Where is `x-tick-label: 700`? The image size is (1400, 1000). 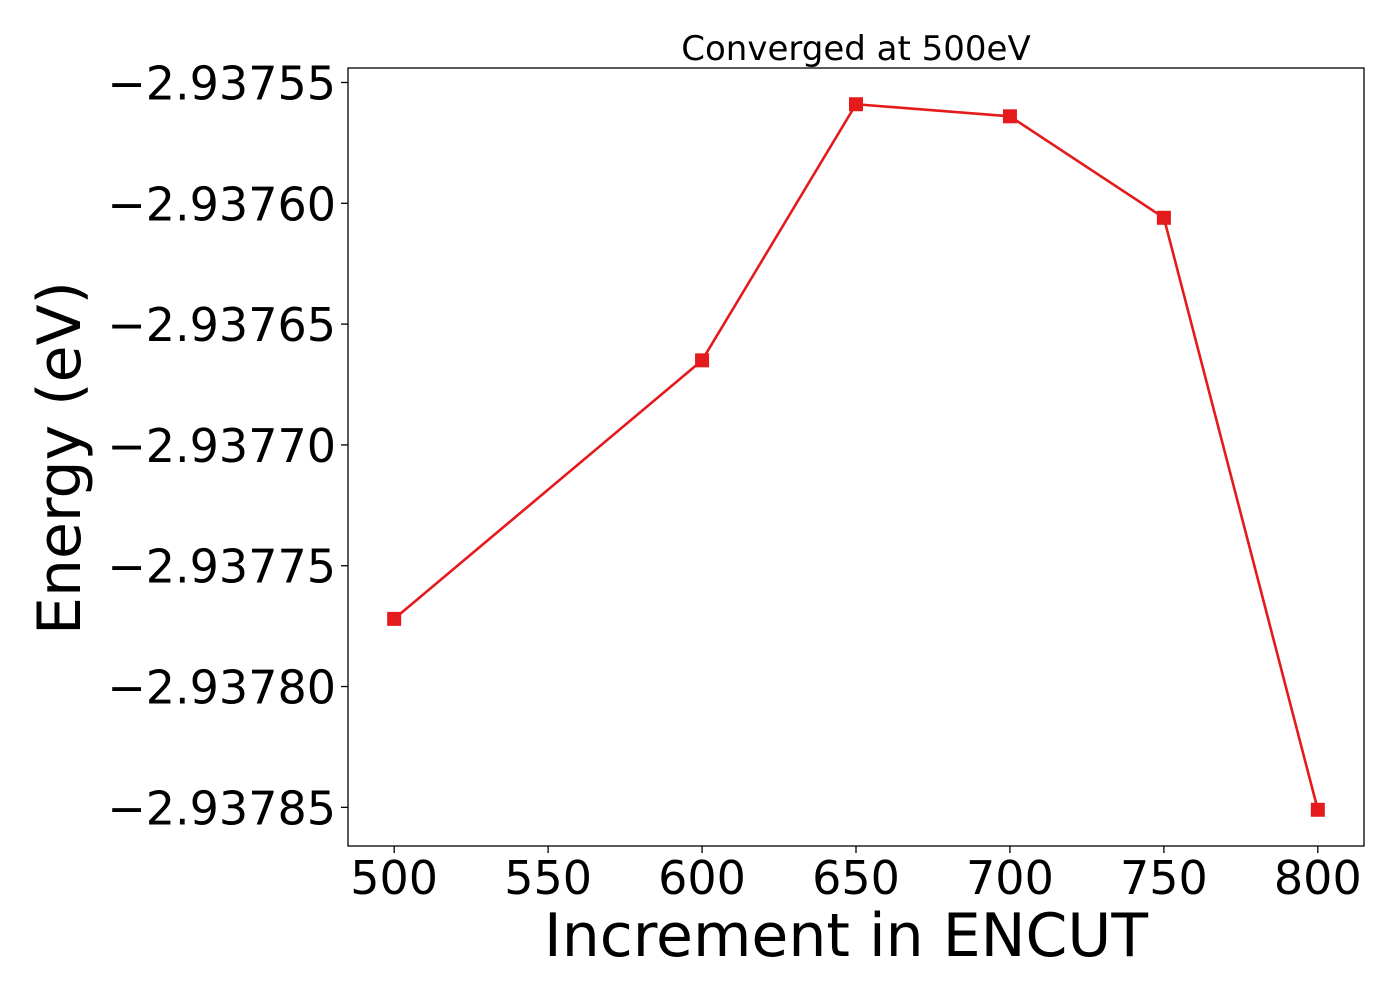
x-tick-label: 700 is located at coordinates (1010, 878).